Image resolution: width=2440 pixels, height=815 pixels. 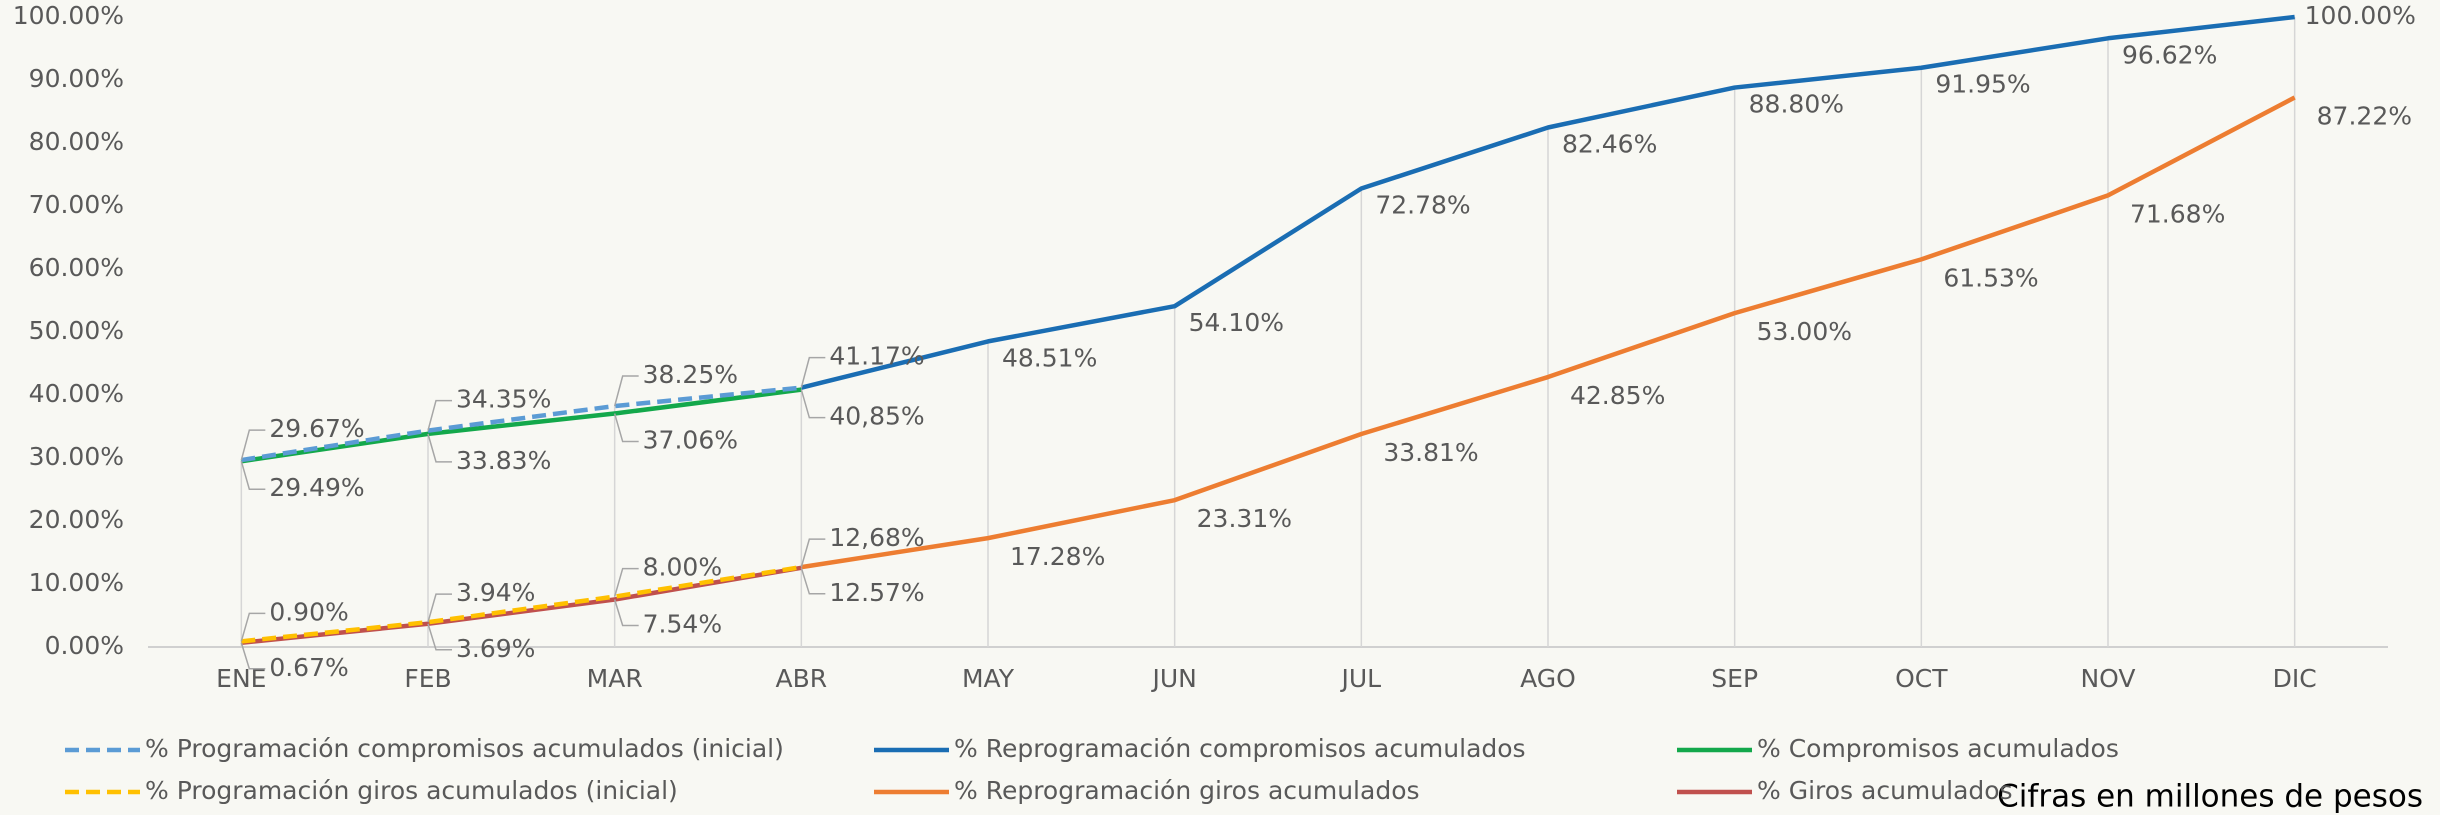 What do you see at coordinates (68, 15) in the screenshot?
I see `y-tick-label: 100.00%` at bounding box center [68, 15].